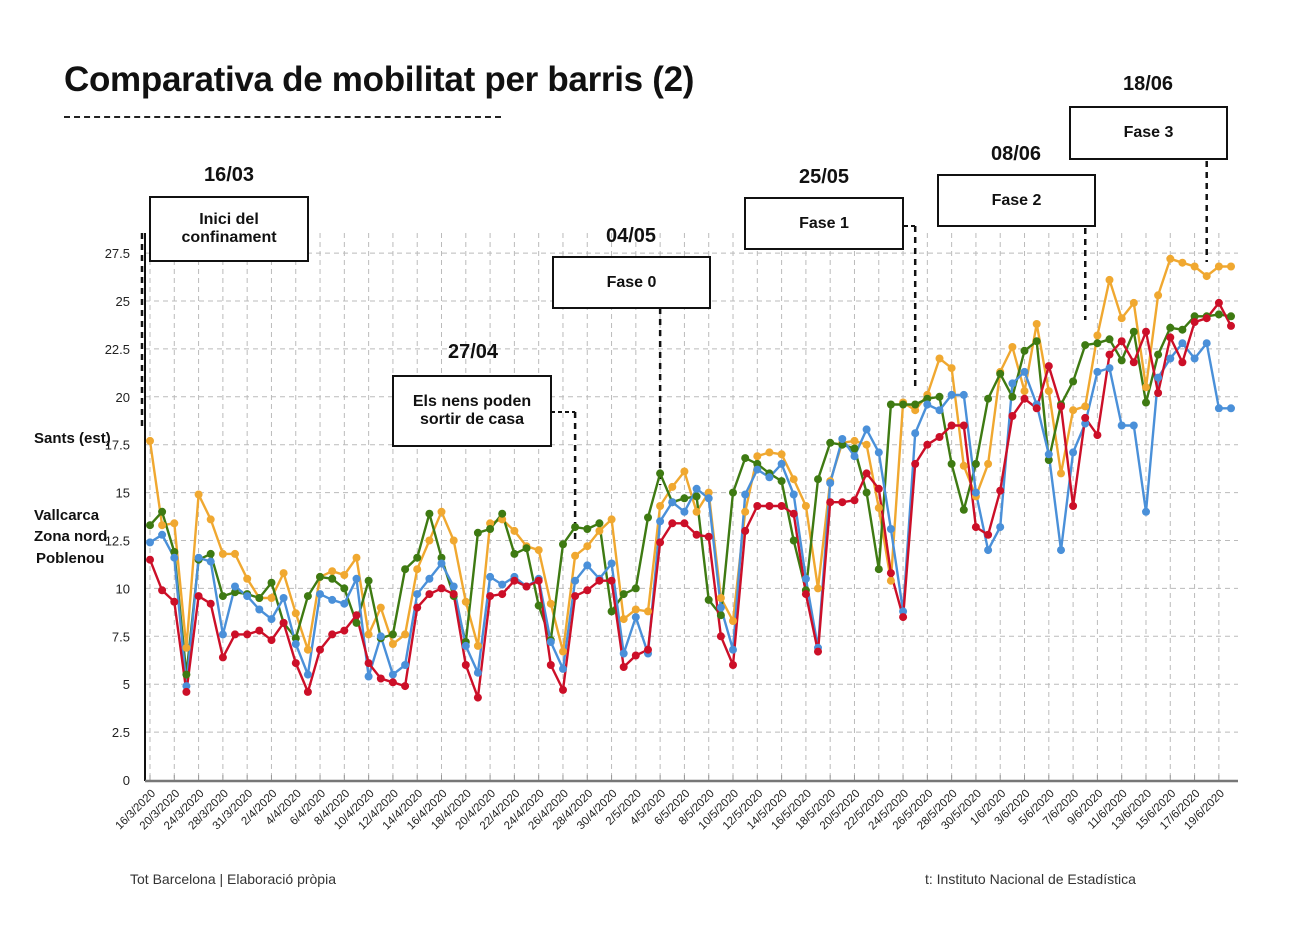 This screenshot has width=1300, height=939. Describe the element at coordinates (473, 352) in the screenshot. I see `annotation-date: 27/04` at that location.